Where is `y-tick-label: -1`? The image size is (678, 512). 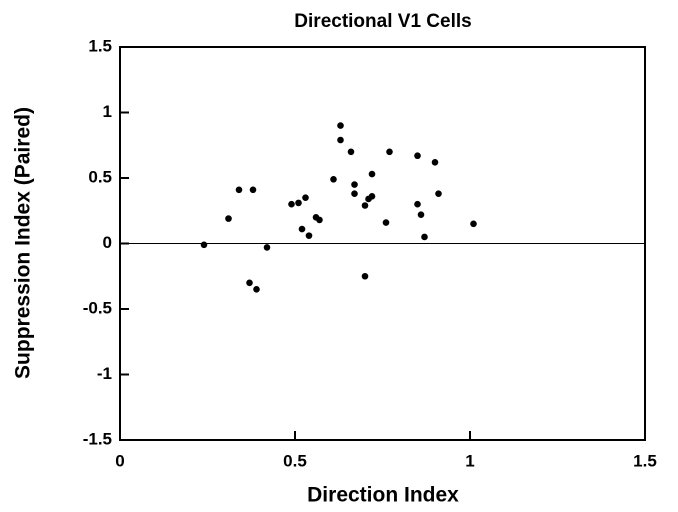 y-tick-label: -1 is located at coordinates (104, 373).